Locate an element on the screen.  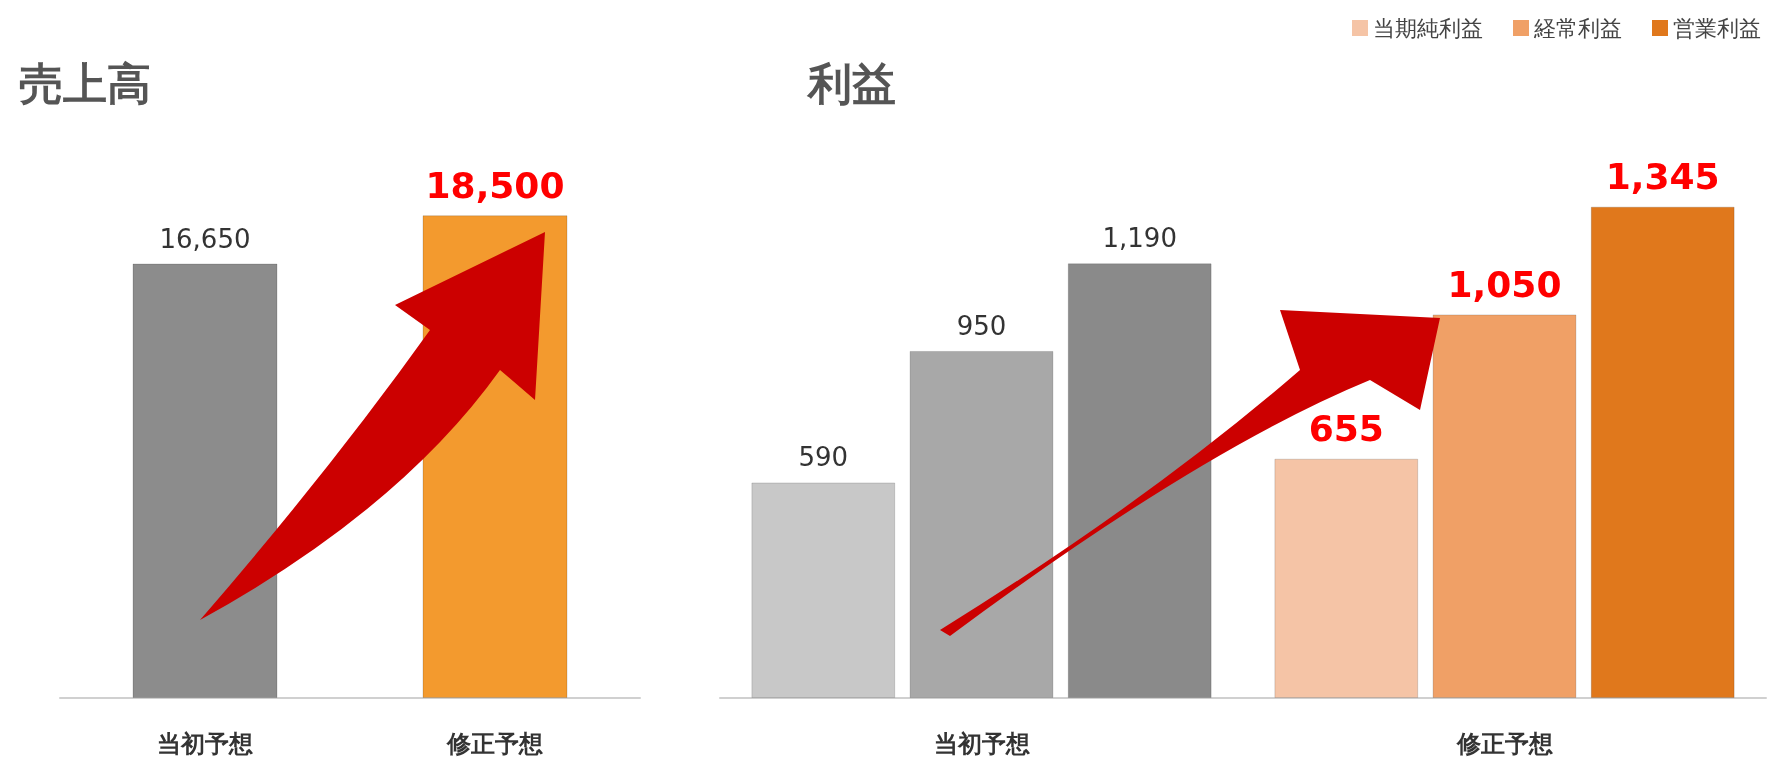
legend-label: 当期純利益 is located at coordinates (1428, 28).